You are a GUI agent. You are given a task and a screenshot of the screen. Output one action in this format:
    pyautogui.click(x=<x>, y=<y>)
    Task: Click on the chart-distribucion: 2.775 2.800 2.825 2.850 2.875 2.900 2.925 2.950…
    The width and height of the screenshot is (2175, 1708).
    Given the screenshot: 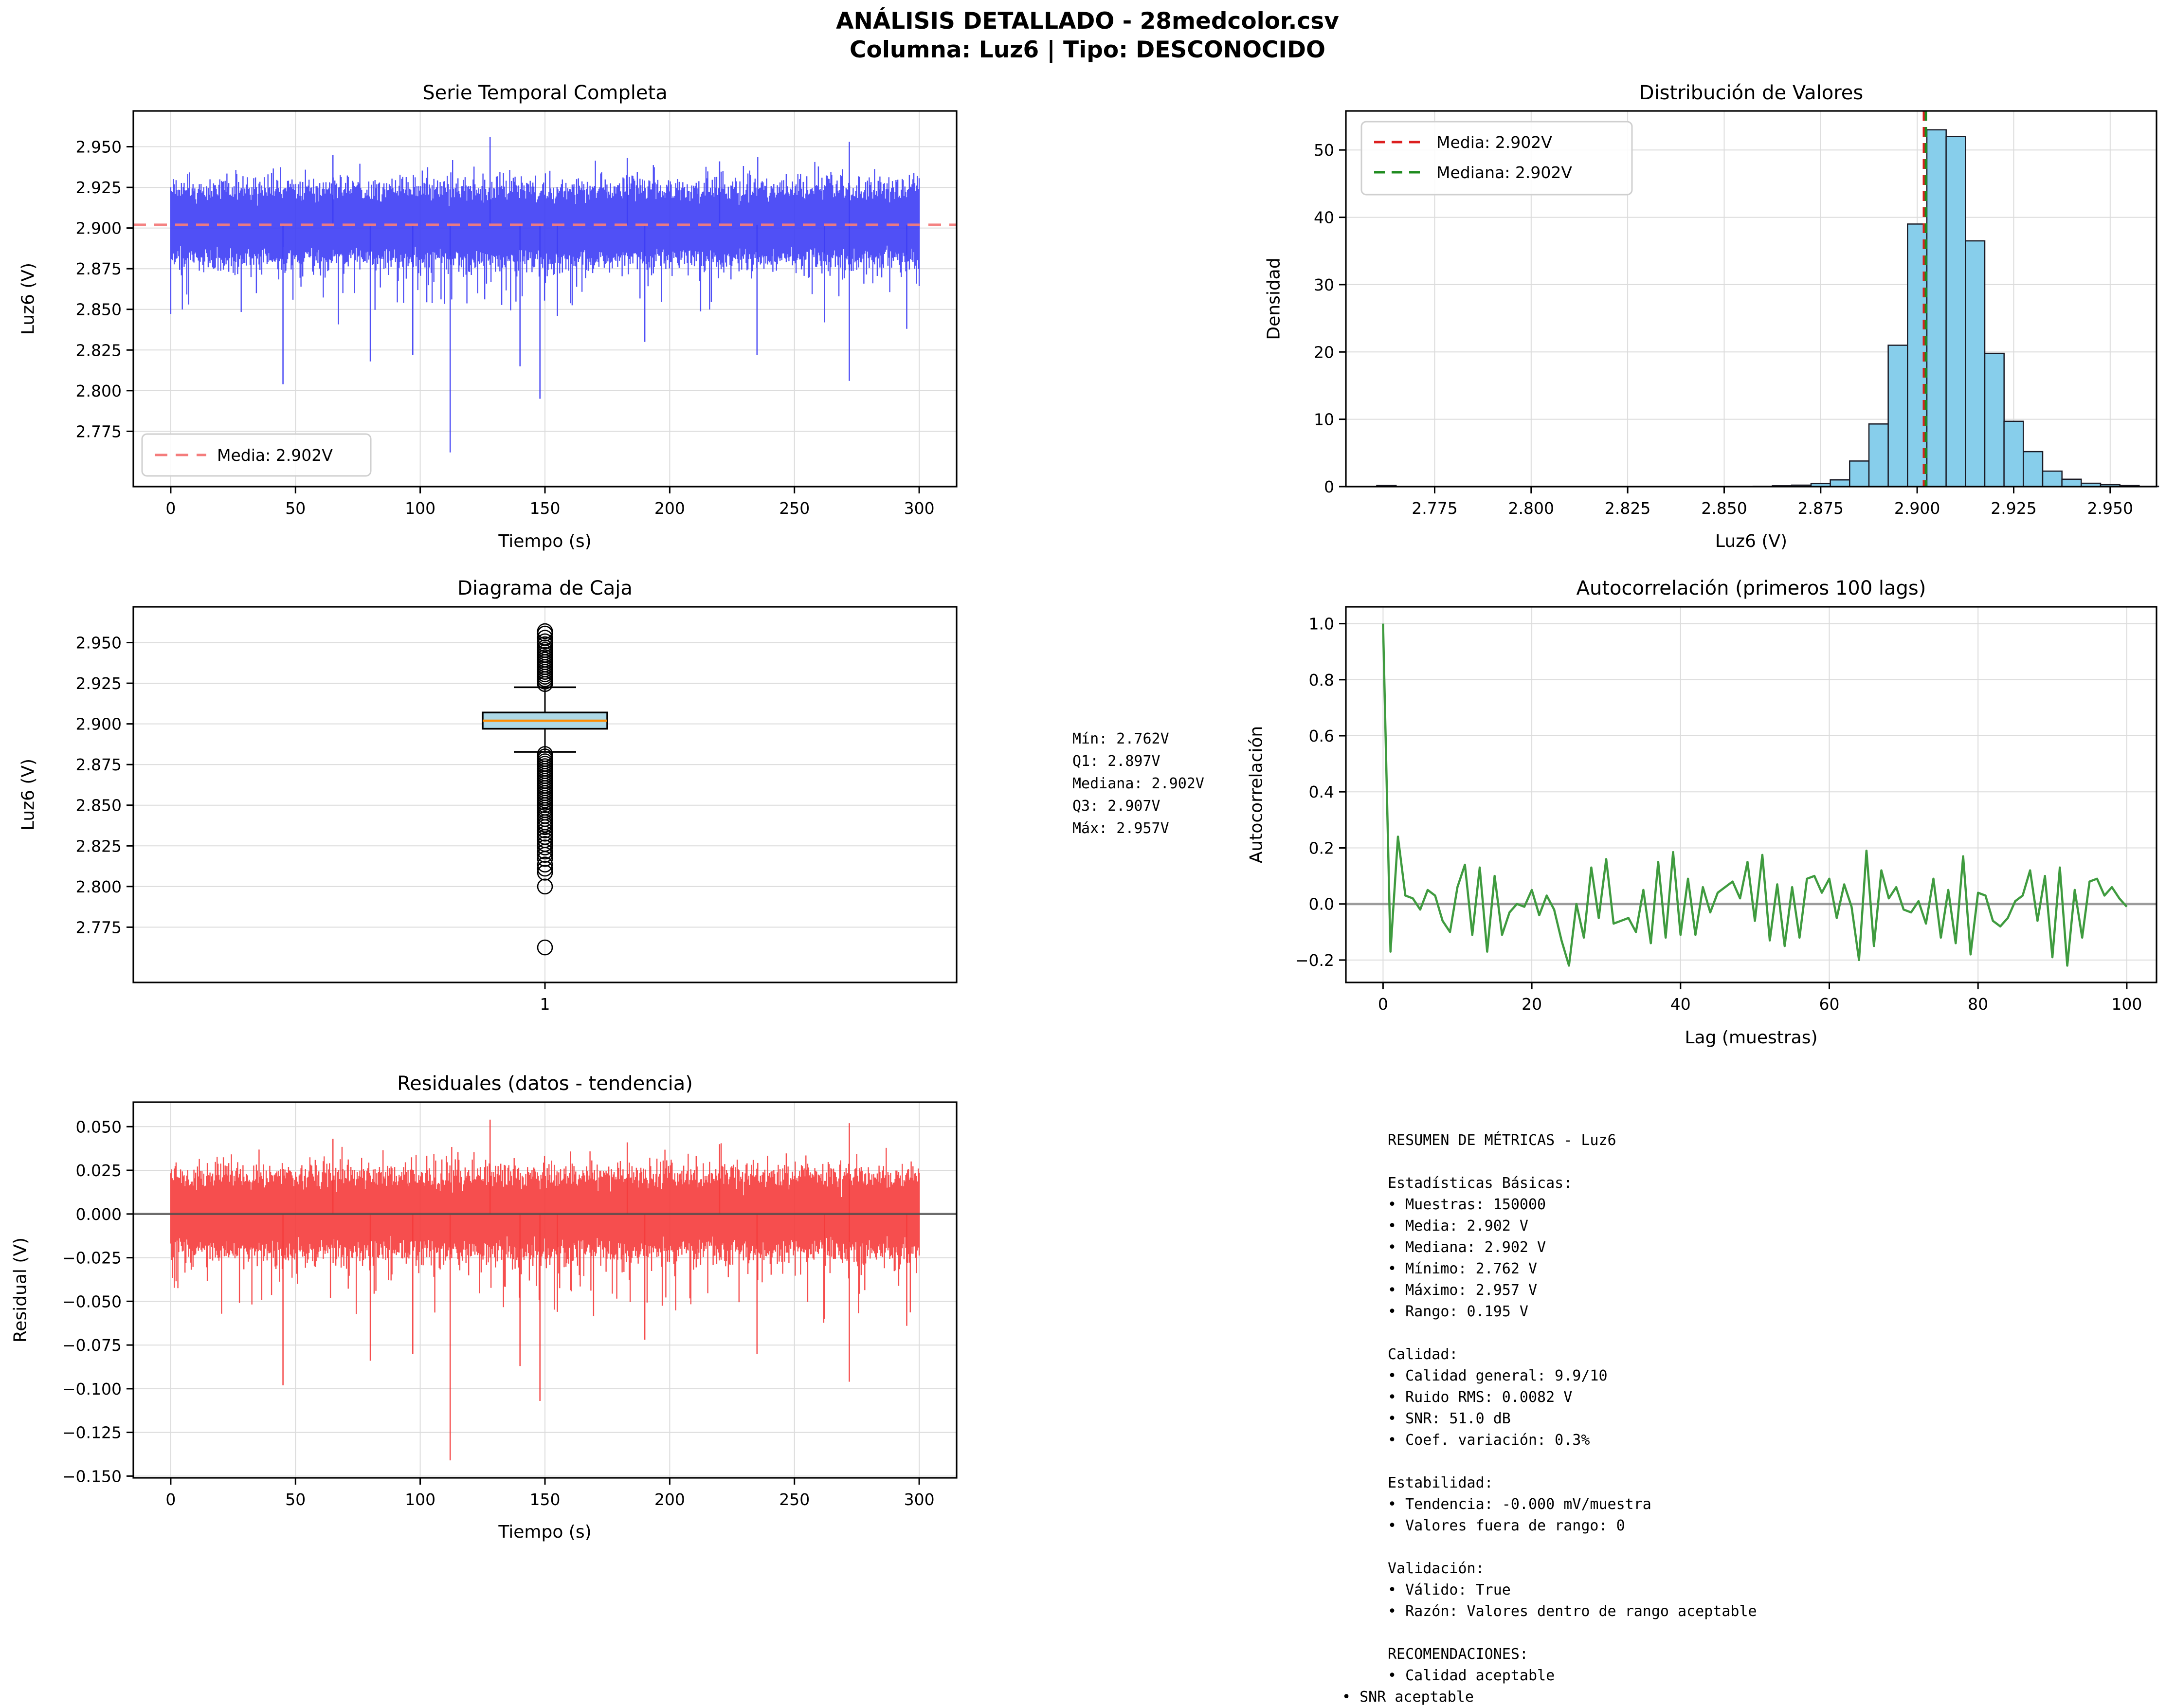 What is the action you would take?
    pyautogui.click(x=1691, y=338)
    